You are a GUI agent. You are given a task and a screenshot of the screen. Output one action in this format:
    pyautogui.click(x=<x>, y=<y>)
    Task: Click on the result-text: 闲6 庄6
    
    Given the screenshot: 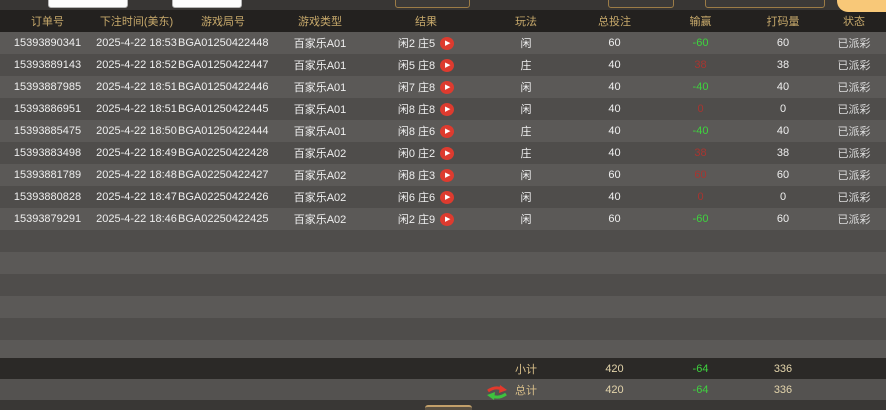 What is the action you would take?
    pyautogui.click(x=416, y=198)
    